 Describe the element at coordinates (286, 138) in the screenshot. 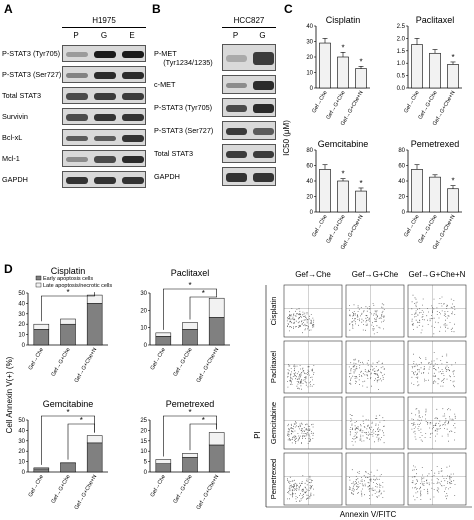

I see `panel-c-ylabel: IC50 (μM)` at that location.